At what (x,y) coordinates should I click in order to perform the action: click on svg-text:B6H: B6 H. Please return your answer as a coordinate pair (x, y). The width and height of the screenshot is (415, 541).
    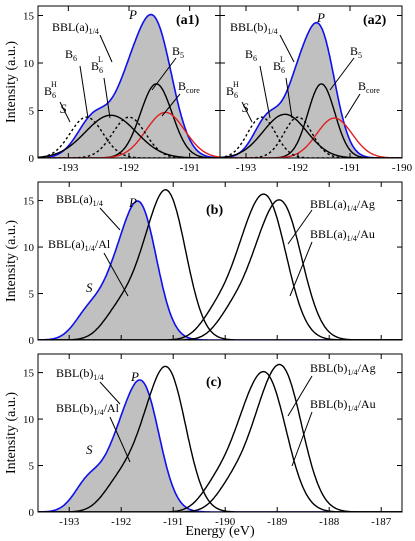
    Looking at the image, I should click on (50, 90).